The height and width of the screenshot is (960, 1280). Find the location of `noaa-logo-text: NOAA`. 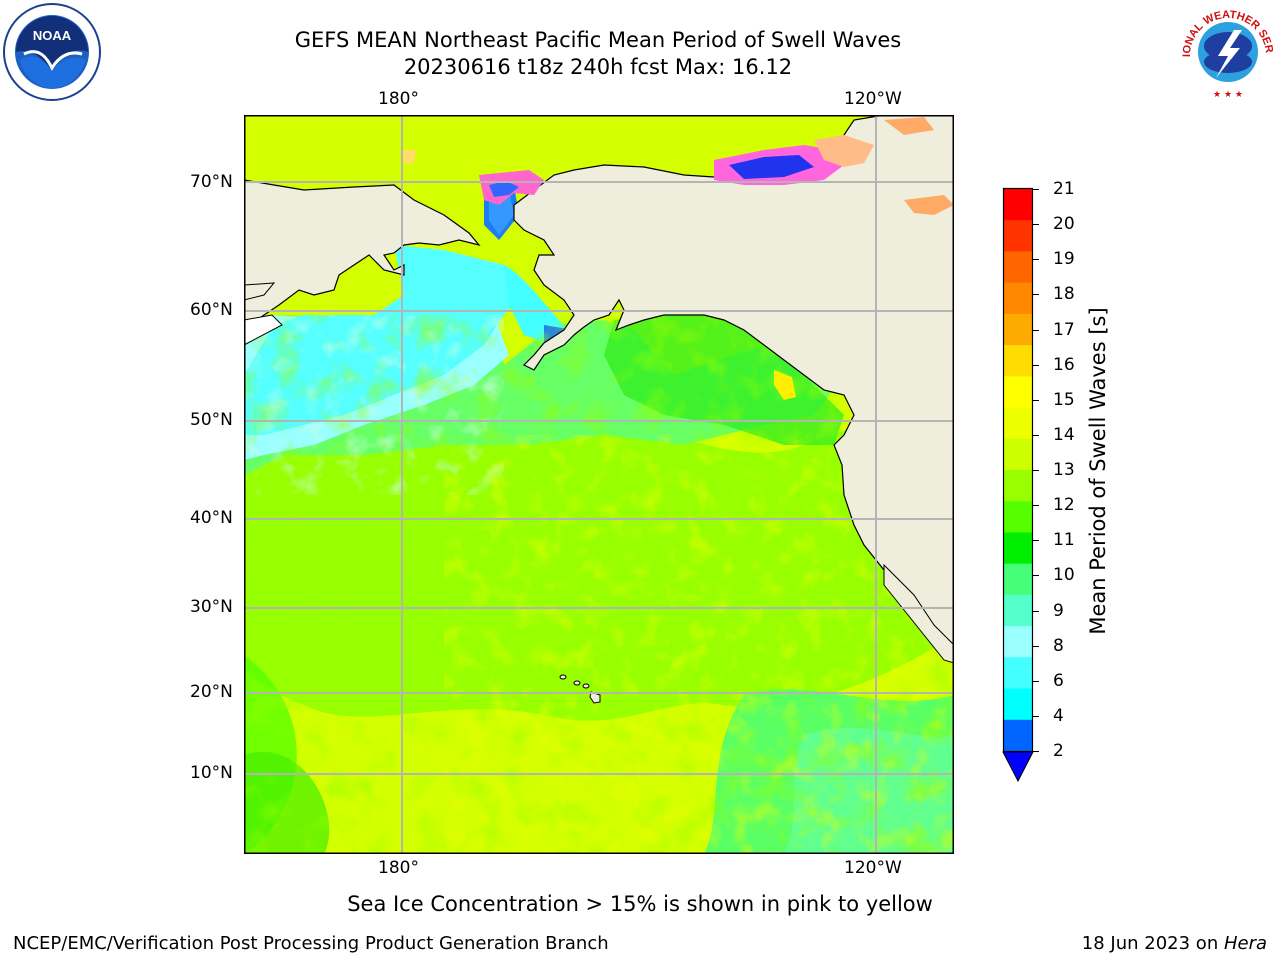

noaa-logo-text: NOAA is located at coordinates (52, 35).